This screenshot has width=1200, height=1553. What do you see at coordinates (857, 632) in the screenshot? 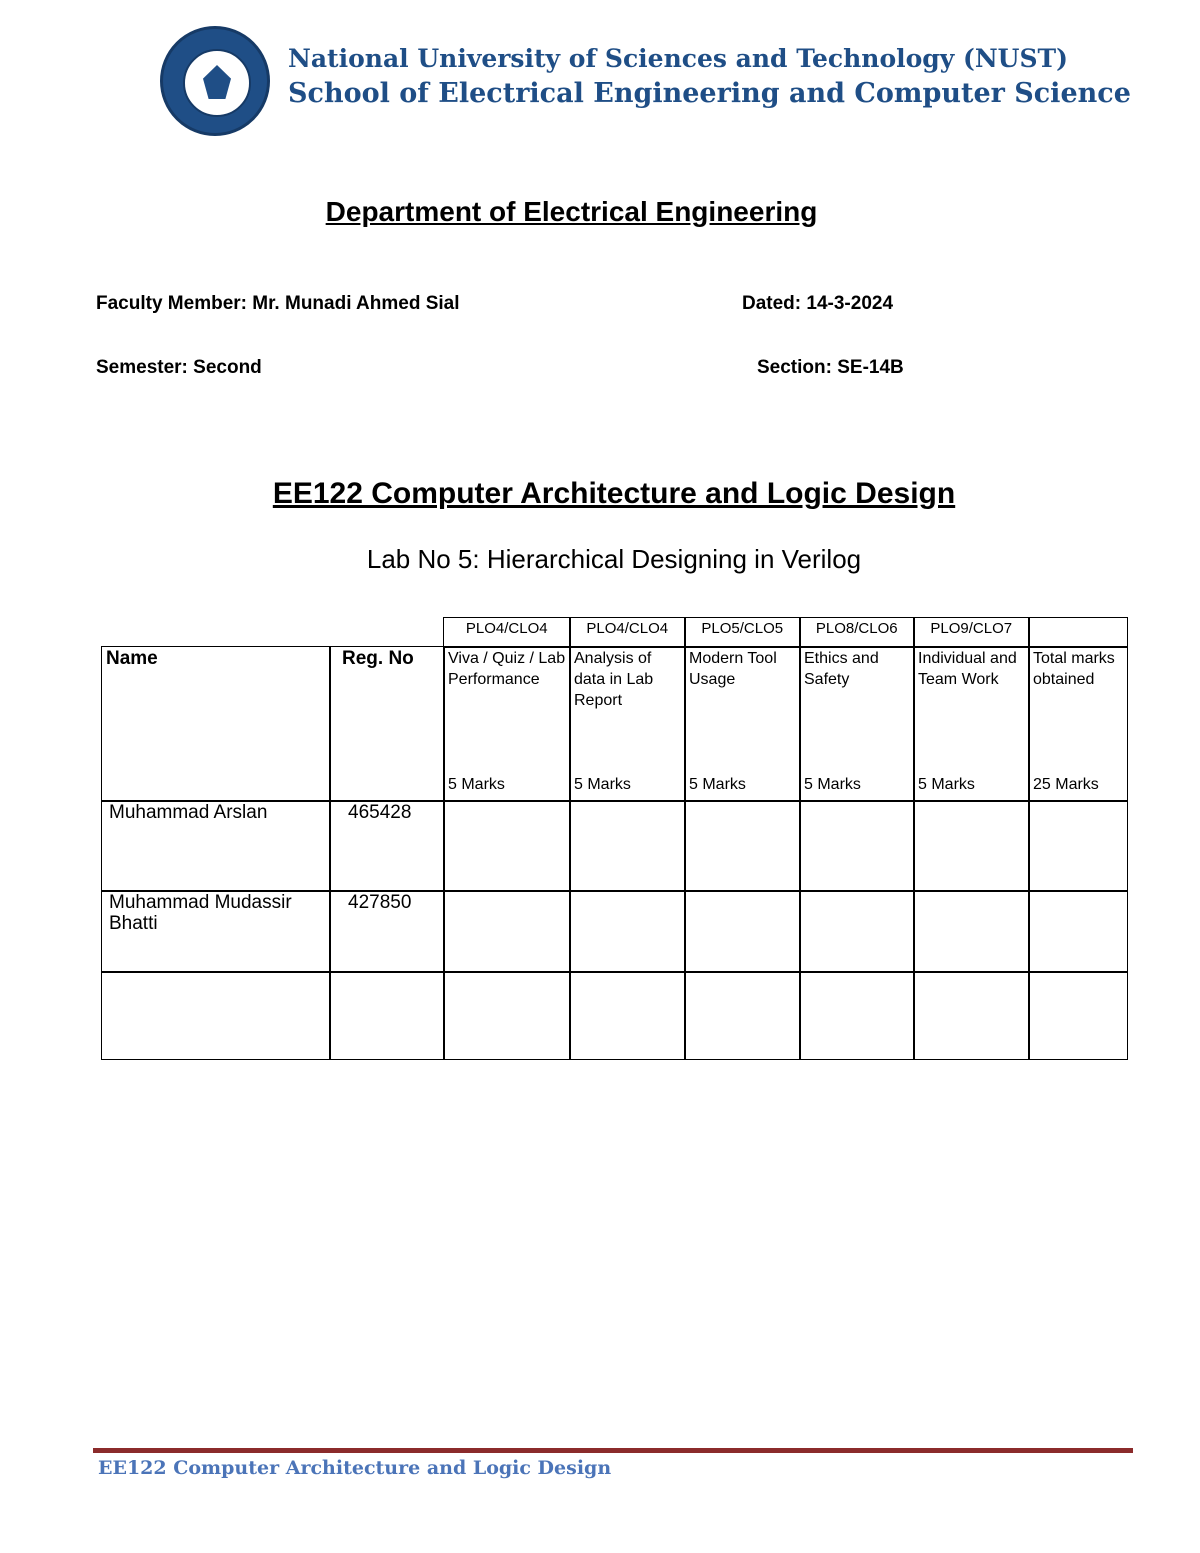
I see `plo-header: PLO8/CLO6` at bounding box center [857, 632].